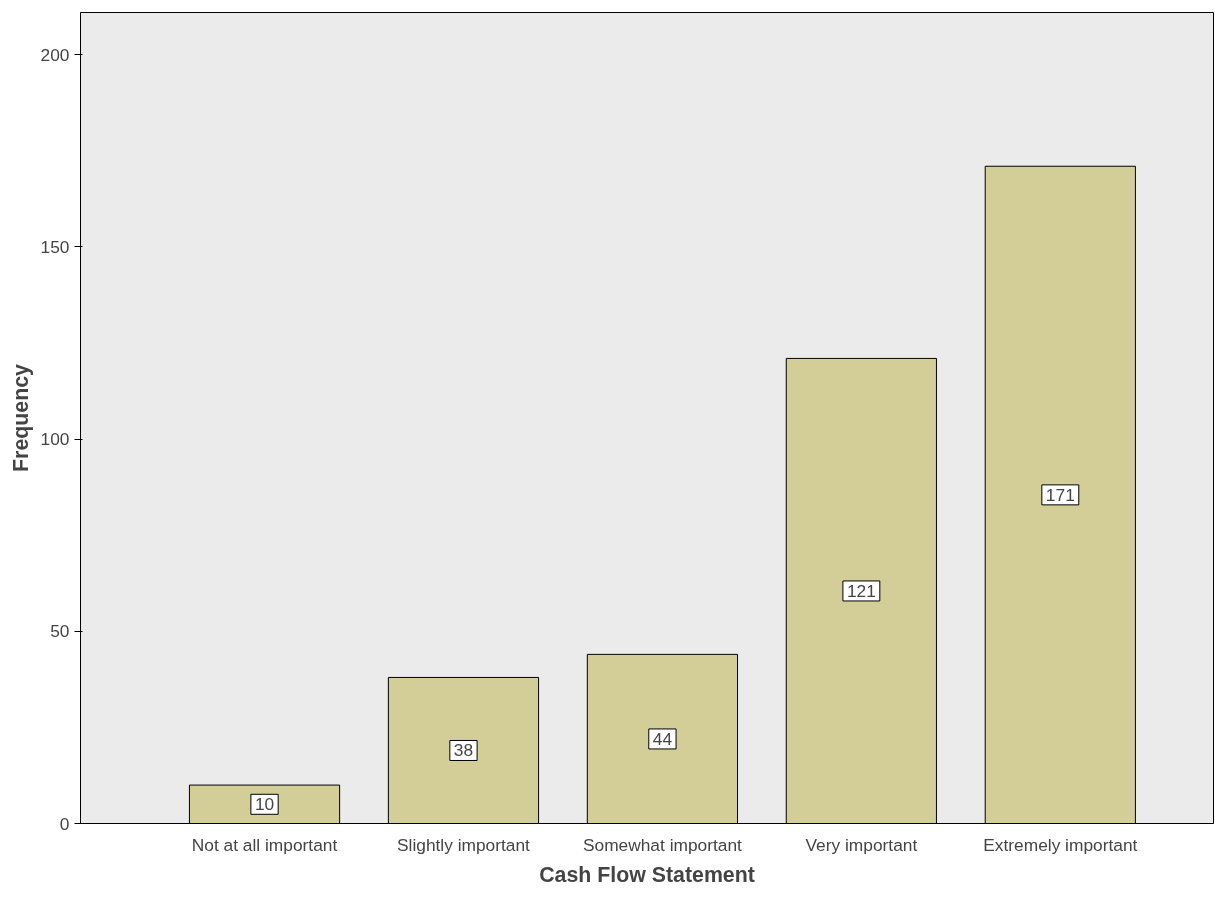 The width and height of the screenshot is (1215, 911). What do you see at coordinates (60, 631) in the screenshot?
I see `y-tick-label: 50` at bounding box center [60, 631].